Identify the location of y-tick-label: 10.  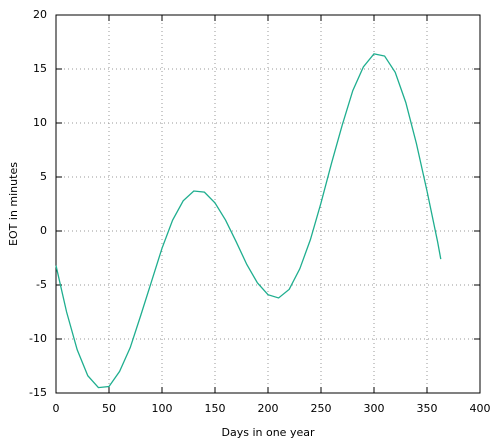
(40, 122).